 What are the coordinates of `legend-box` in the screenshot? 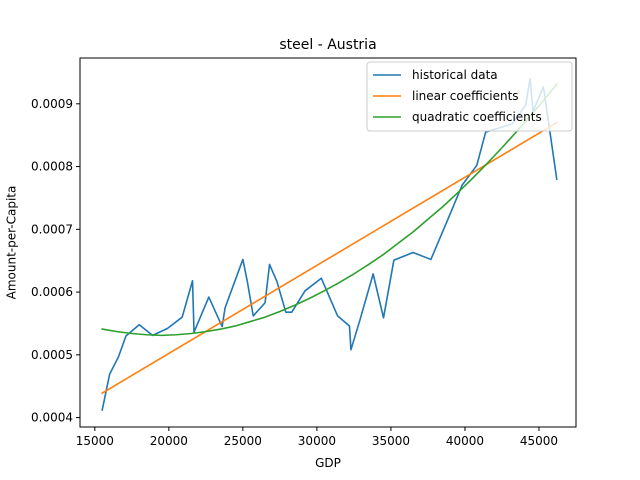 It's located at (469, 96).